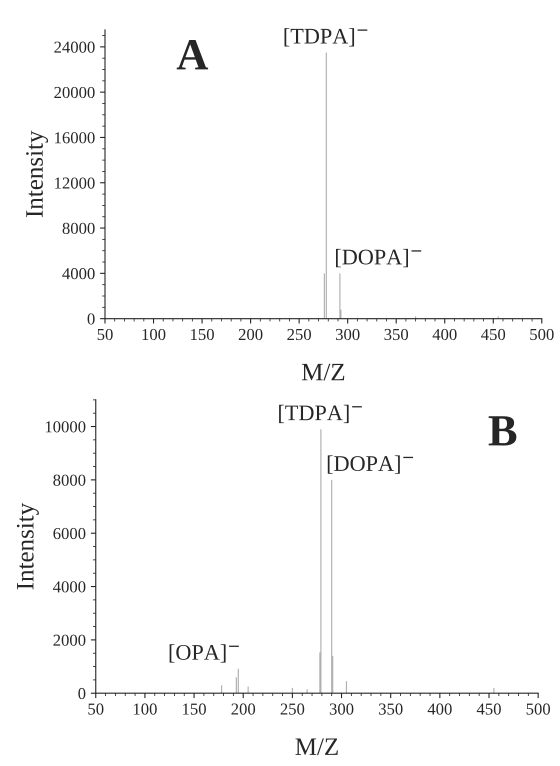 Image resolution: width=560 pixels, height=766 pixels. I want to click on y-tick-label: 16000, so click(75, 138).